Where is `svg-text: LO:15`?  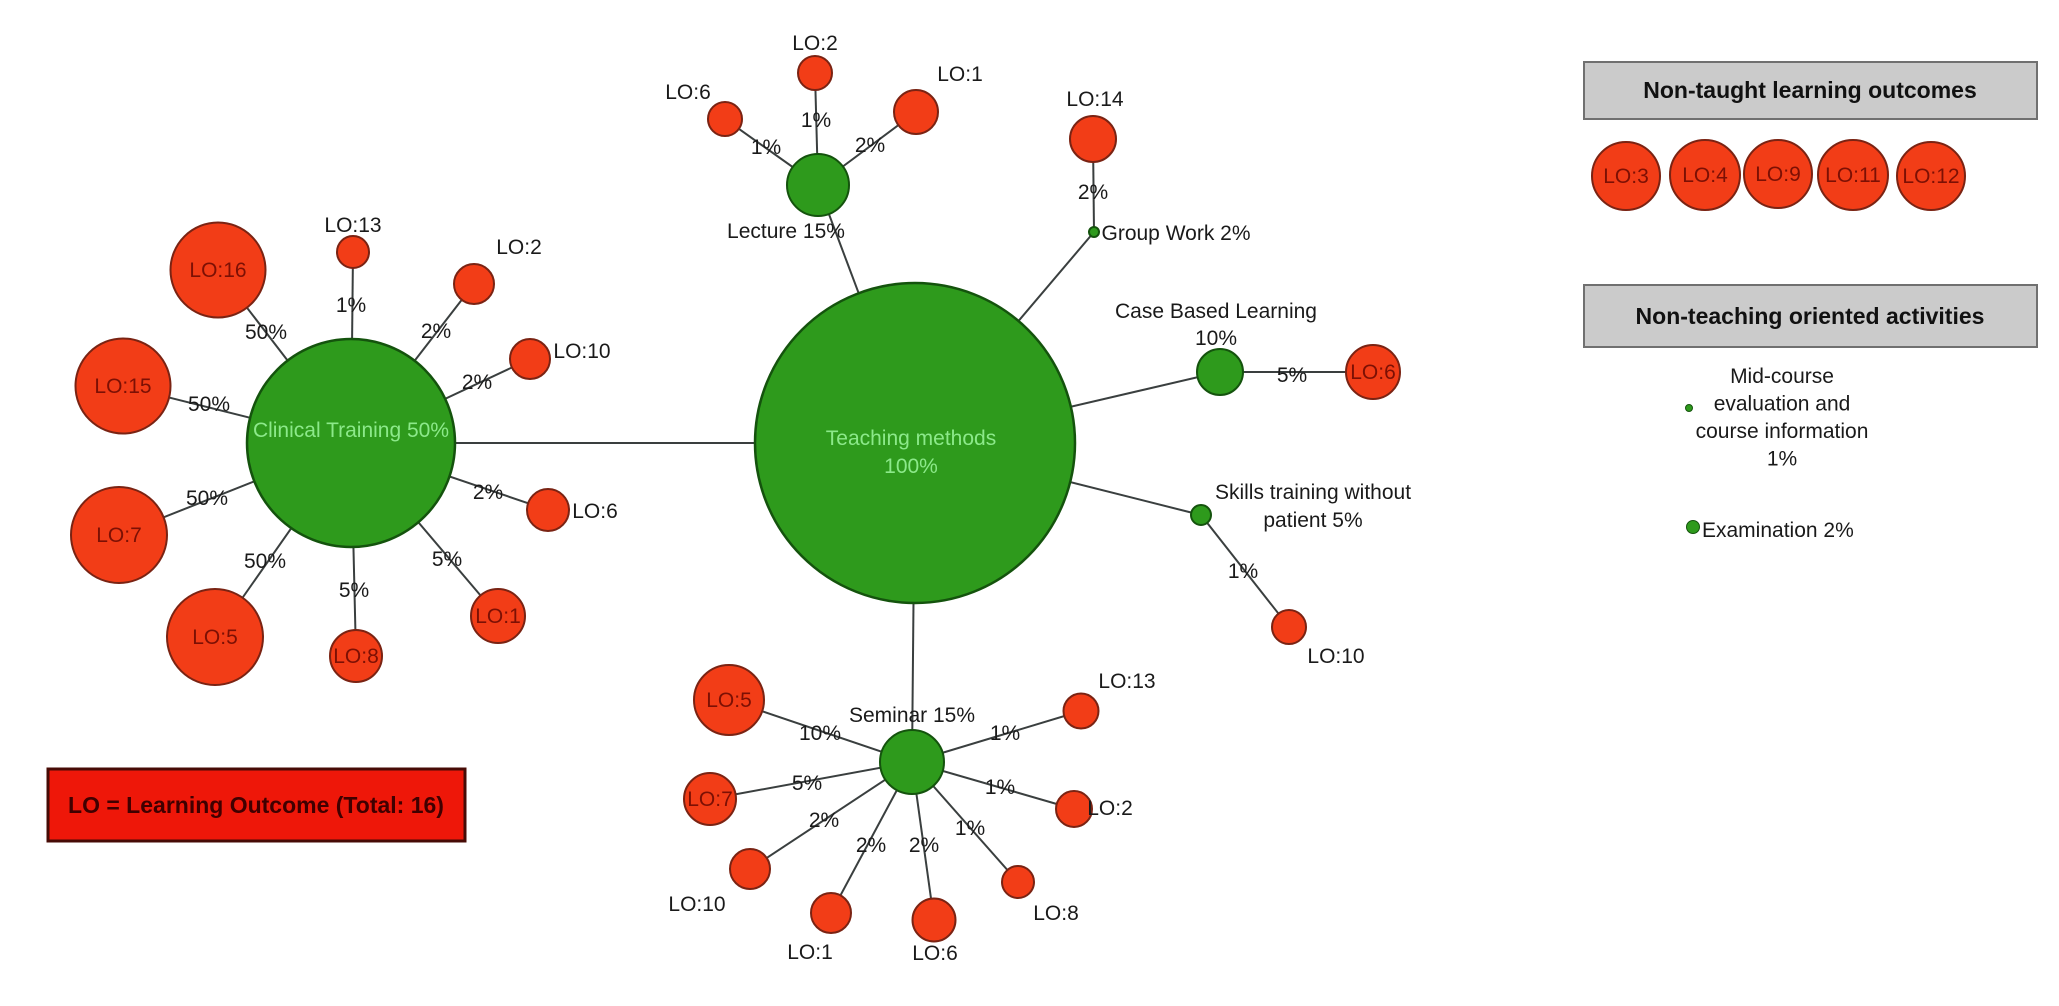 svg-text: LO:15 is located at coordinates (122, 386).